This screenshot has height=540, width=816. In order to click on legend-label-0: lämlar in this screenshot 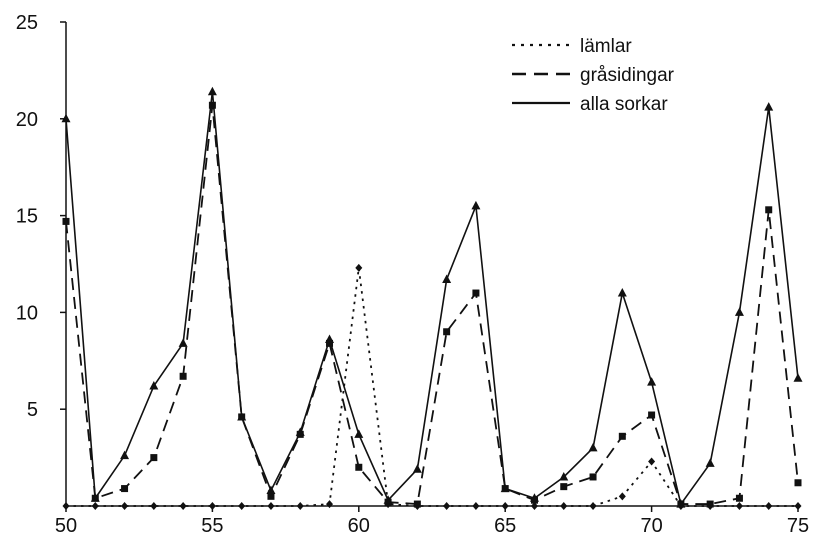, I will do `click(606, 46)`.